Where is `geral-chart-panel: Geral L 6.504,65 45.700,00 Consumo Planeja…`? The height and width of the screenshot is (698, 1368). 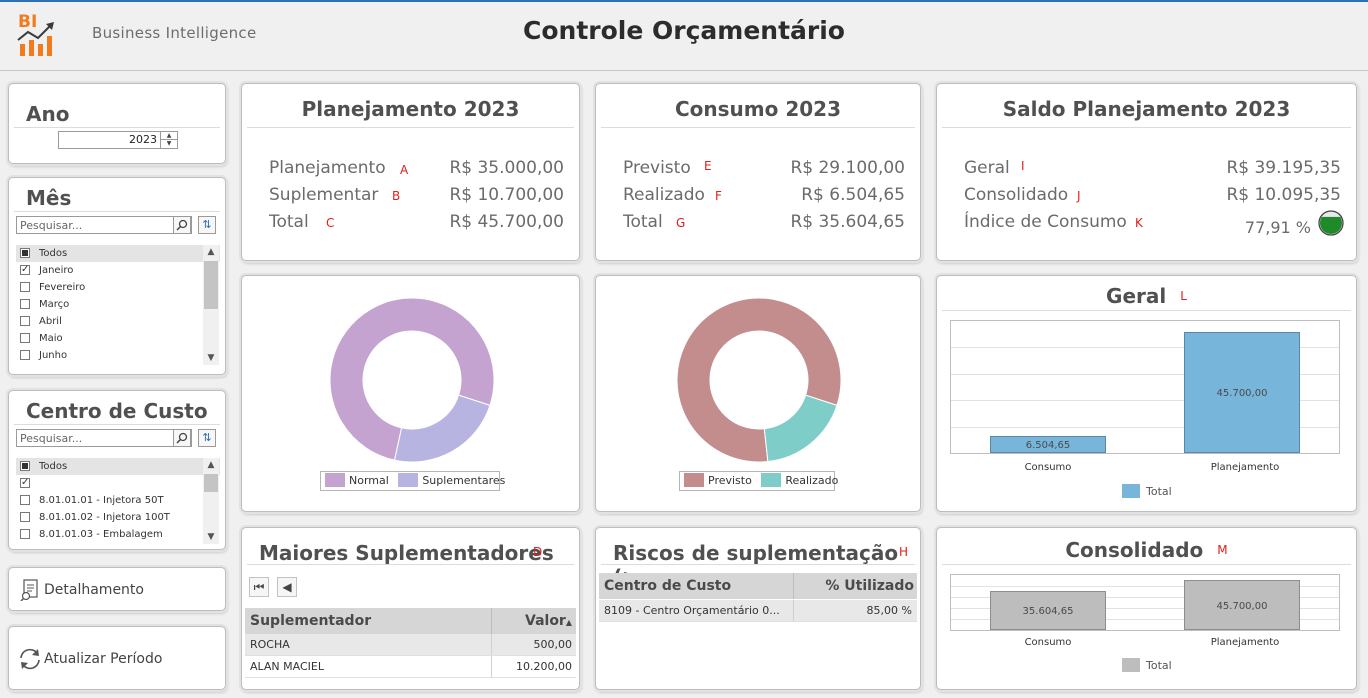 geral-chart-panel: Geral L 6.504,65 45.700,00 Consumo Planeja… is located at coordinates (1146, 393).